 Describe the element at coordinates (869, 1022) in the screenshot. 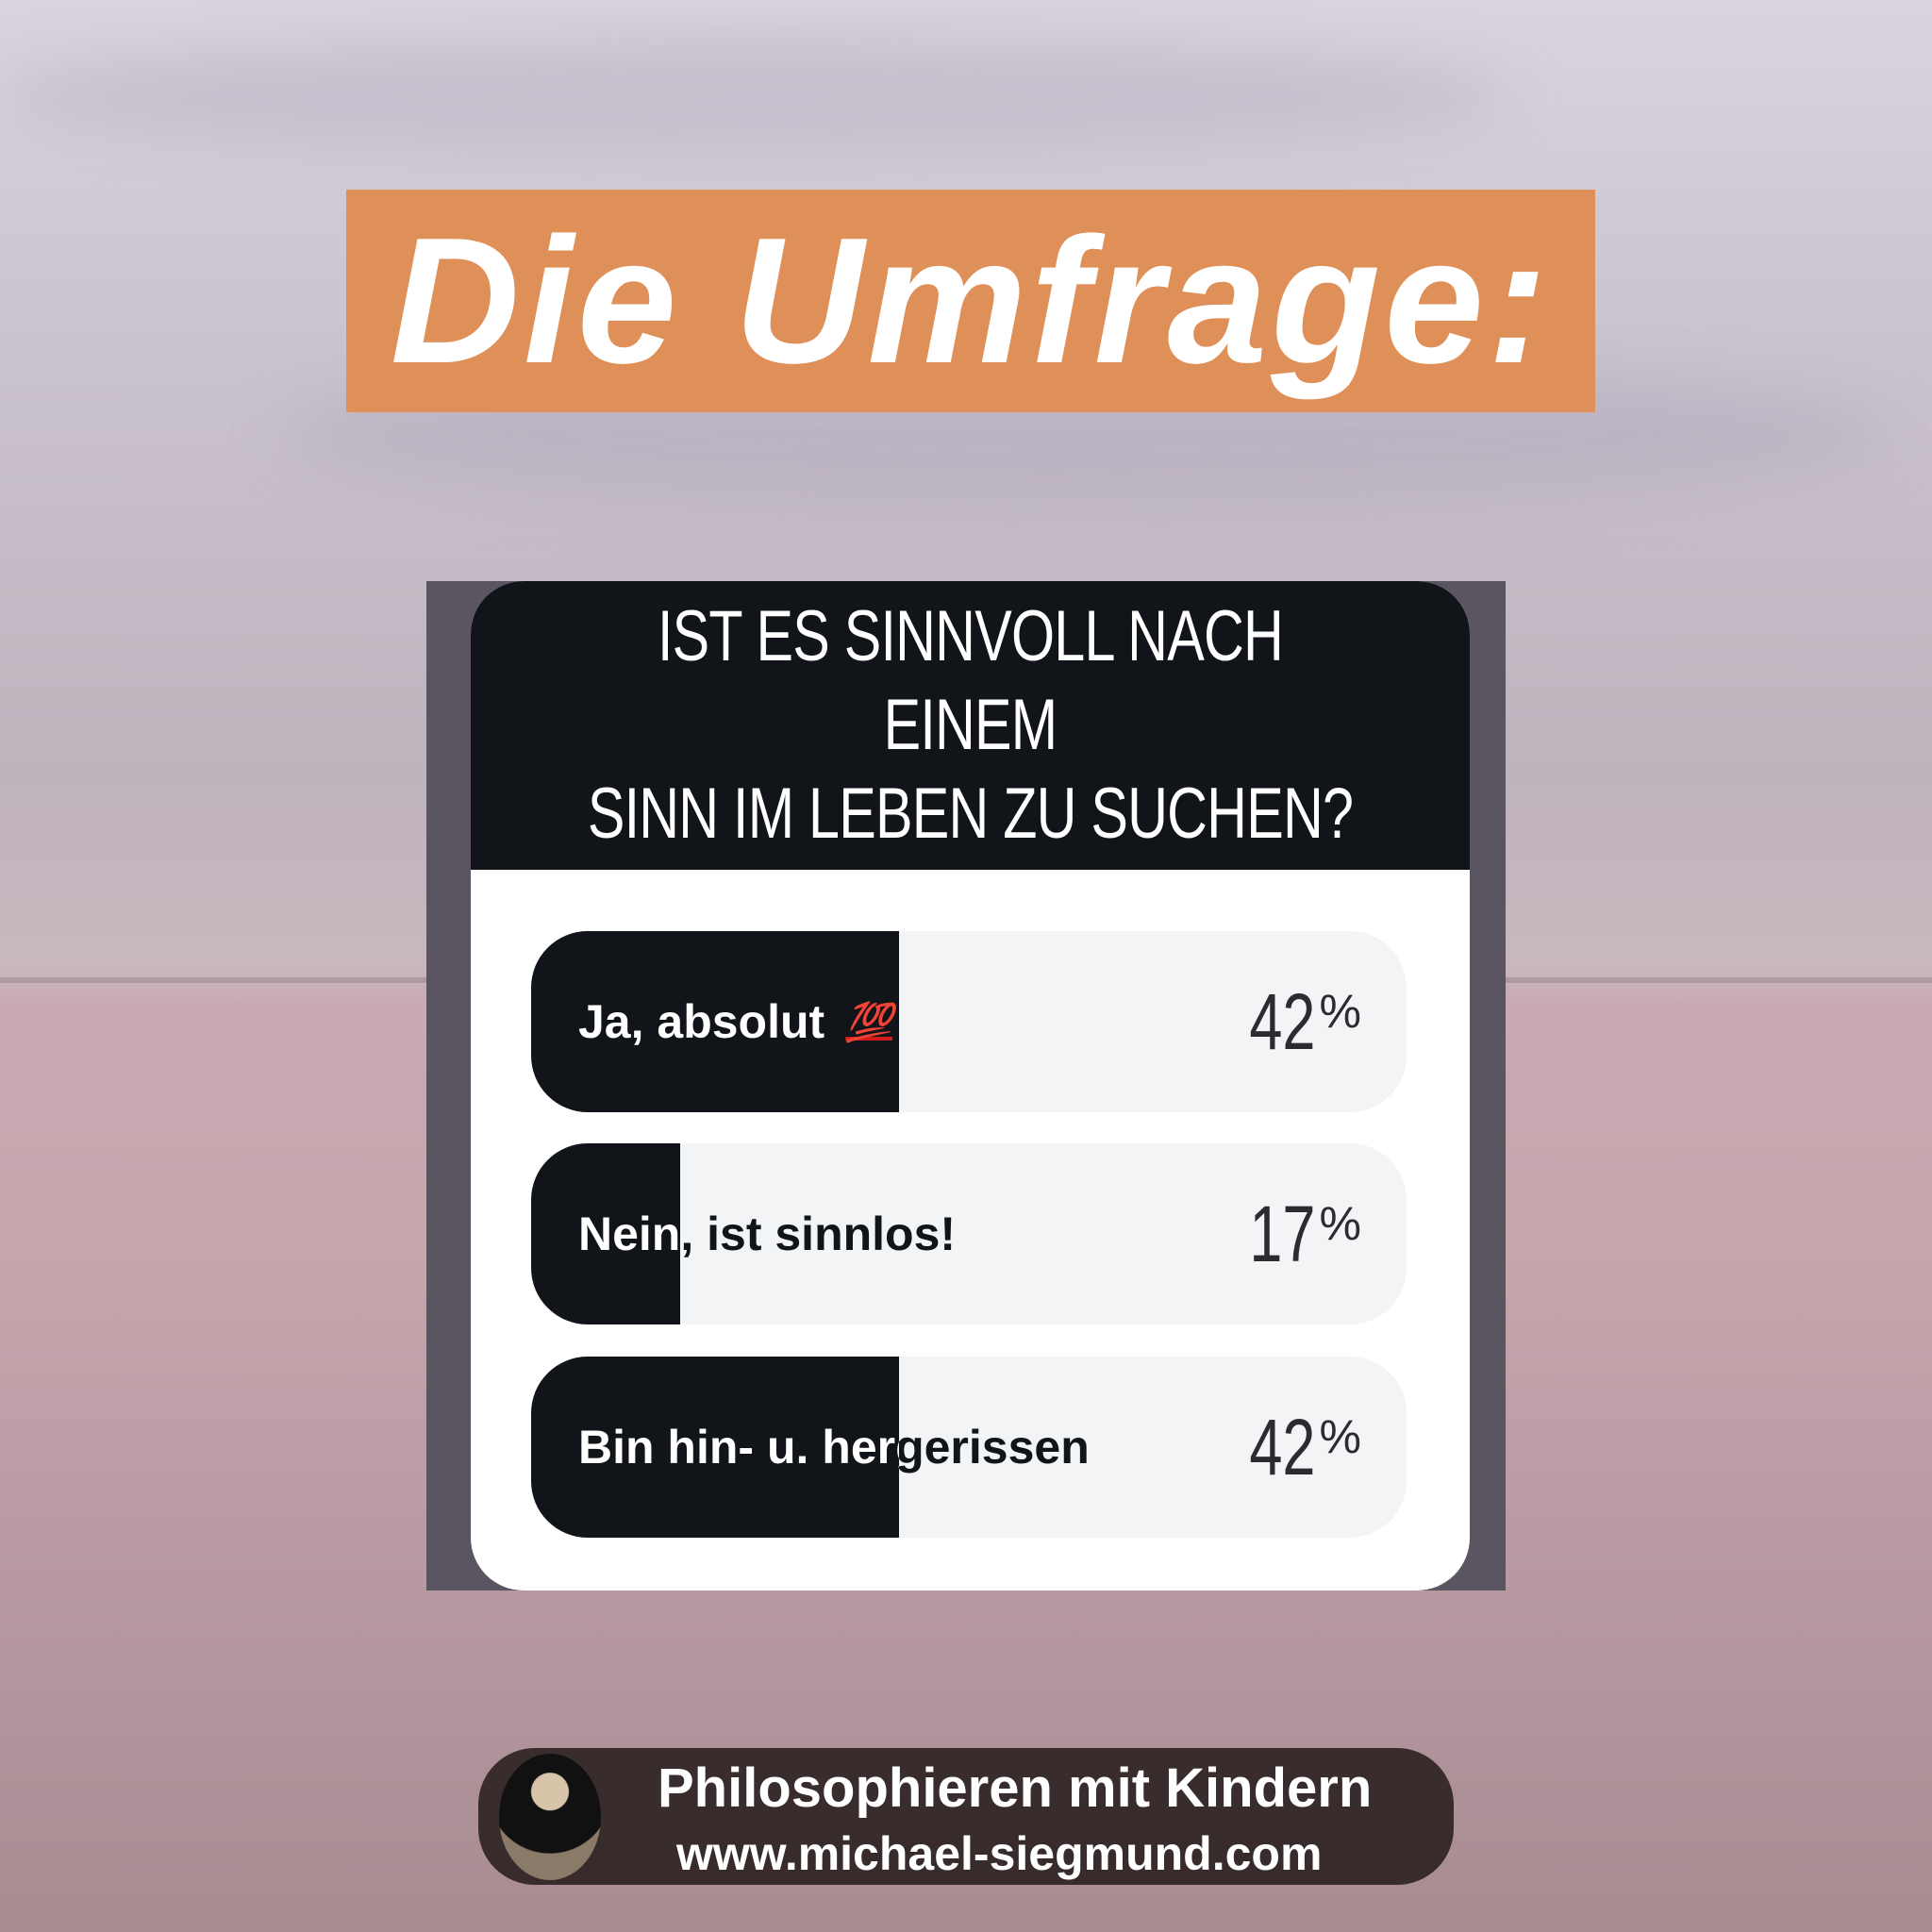

I see `hundred-points-icon: 💯` at that location.